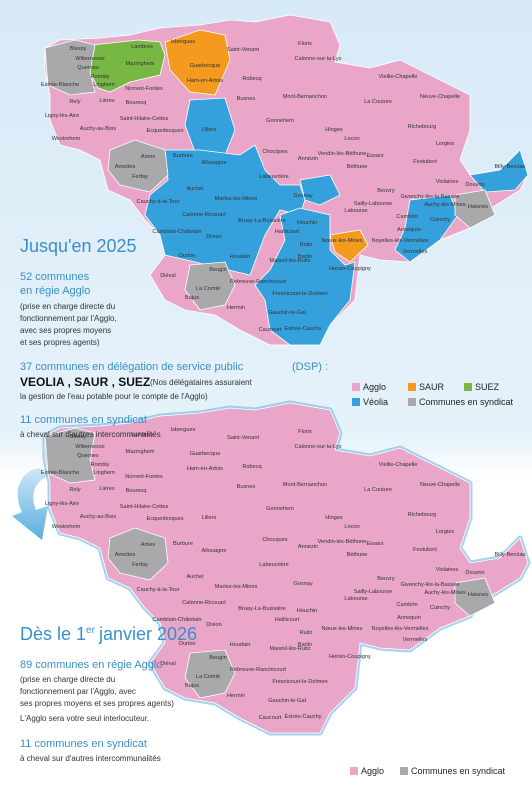 Image resolution: width=532 pixels, height=800 pixels. What do you see at coordinates (205, 469) in the screenshot?
I see `commune-label: Ham-en-Artois` at bounding box center [205, 469].